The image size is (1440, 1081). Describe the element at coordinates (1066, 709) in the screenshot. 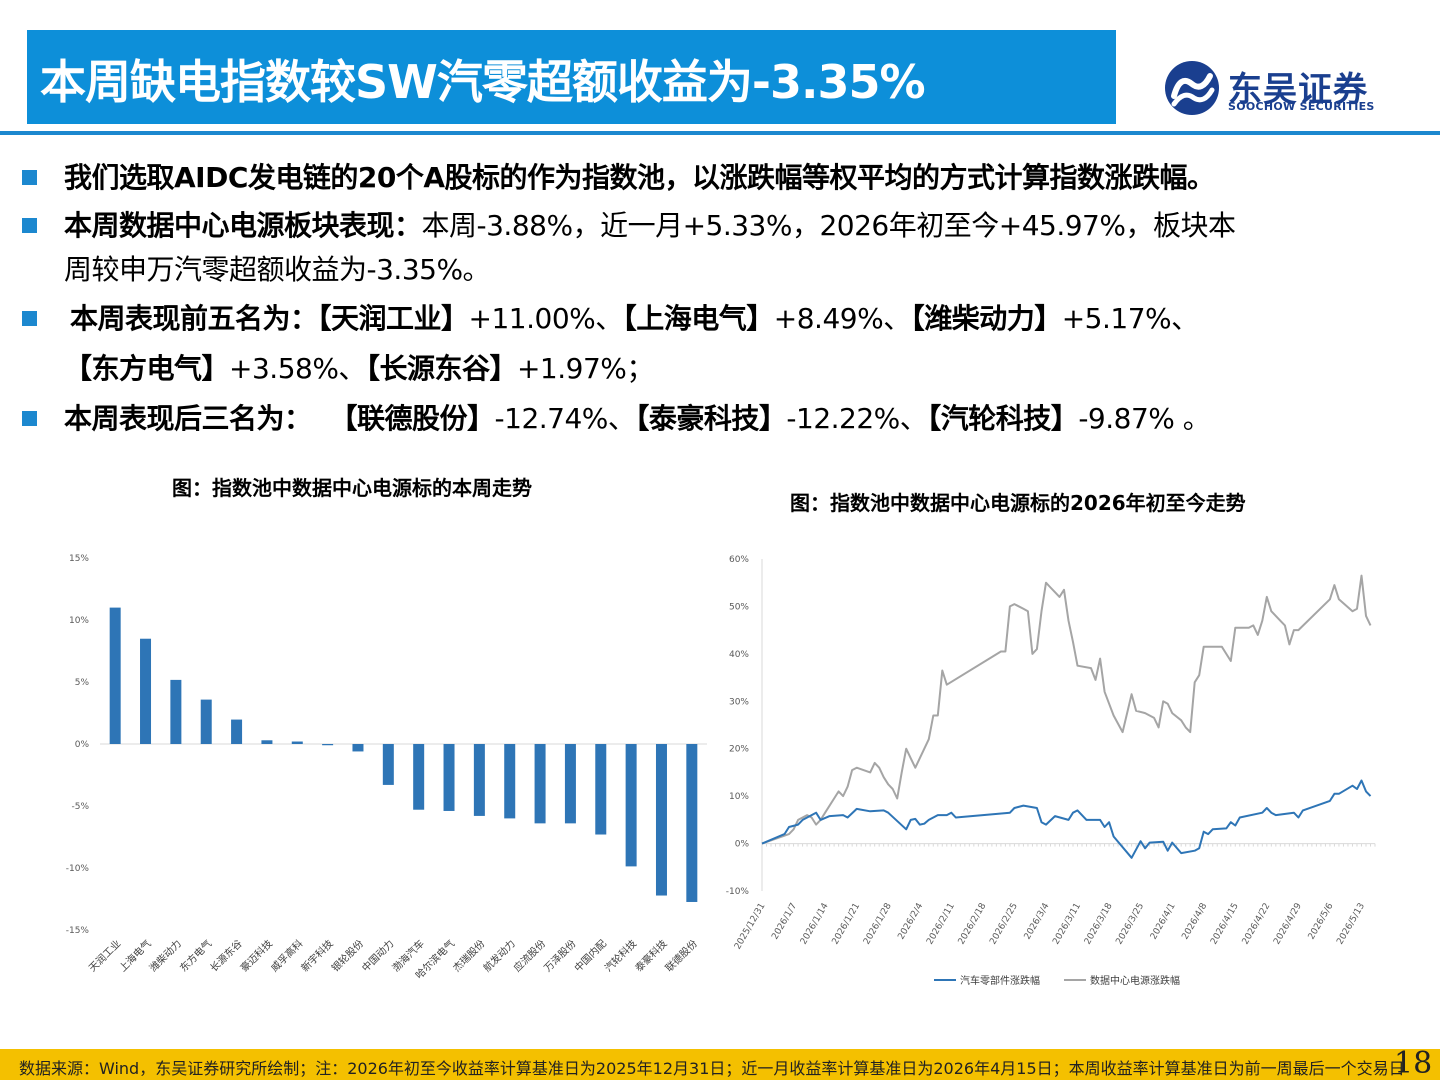

I see `series-line-数据中心电源涨跌幅` at that location.